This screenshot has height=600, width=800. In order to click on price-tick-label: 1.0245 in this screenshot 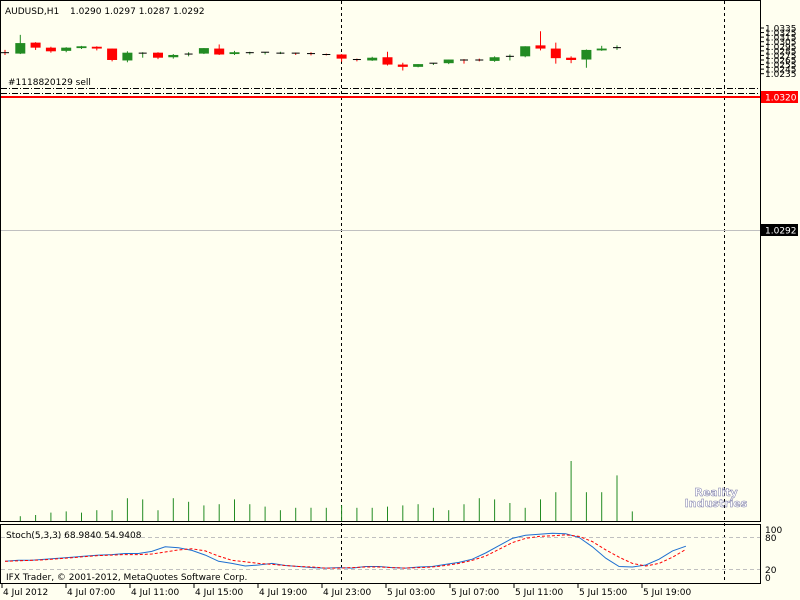, I will do `click(781, 71)`.